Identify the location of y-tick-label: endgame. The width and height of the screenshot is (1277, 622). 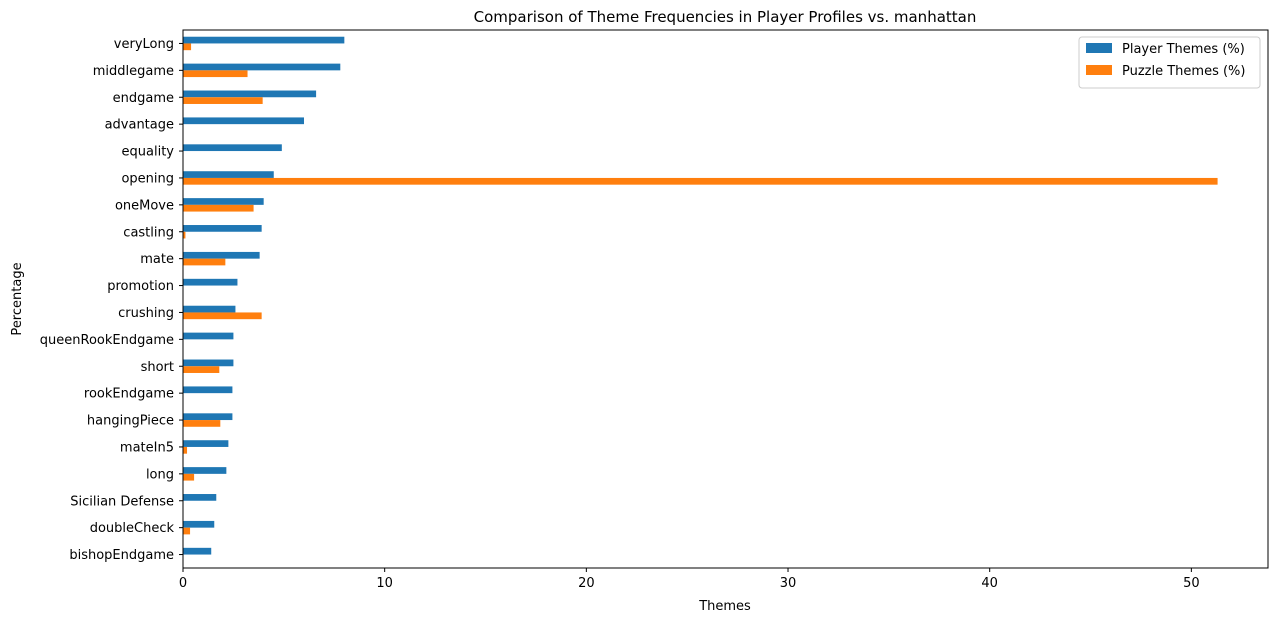
(143, 98).